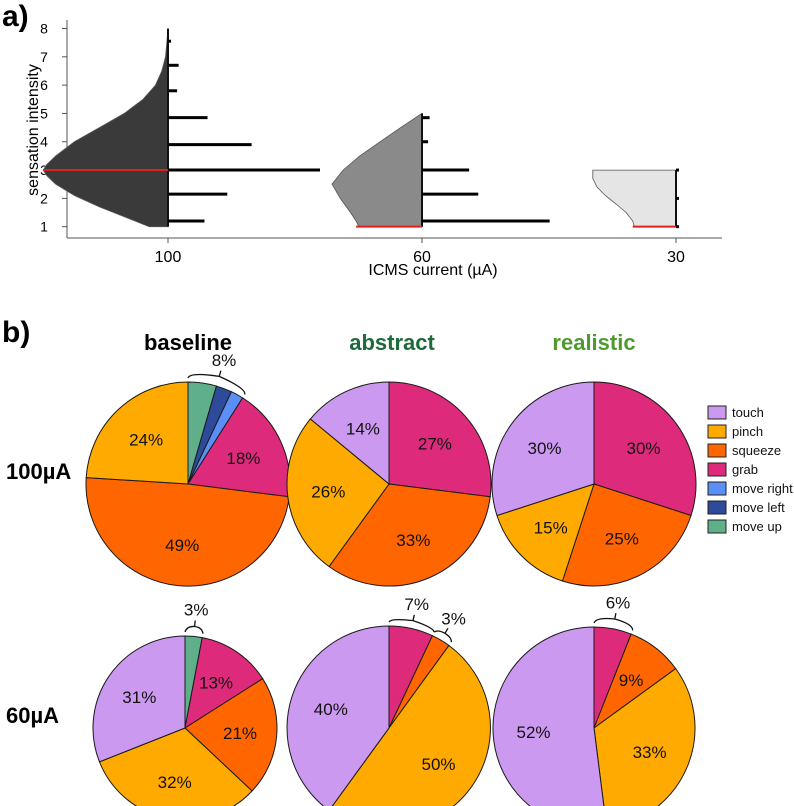 The width and height of the screenshot is (794, 806). Describe the element at coordinates (717, 526) in the screenshot. I see `legend-swatch-move-up` at that location.